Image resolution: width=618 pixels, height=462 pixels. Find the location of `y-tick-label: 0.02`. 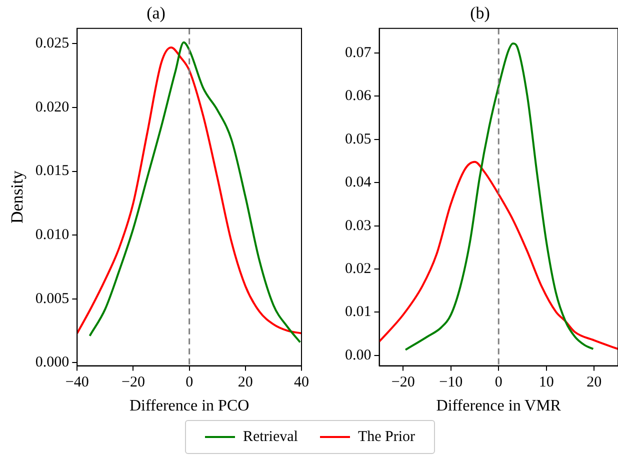

y-tick-label: 0.02 is located at coordinates (358, 268).